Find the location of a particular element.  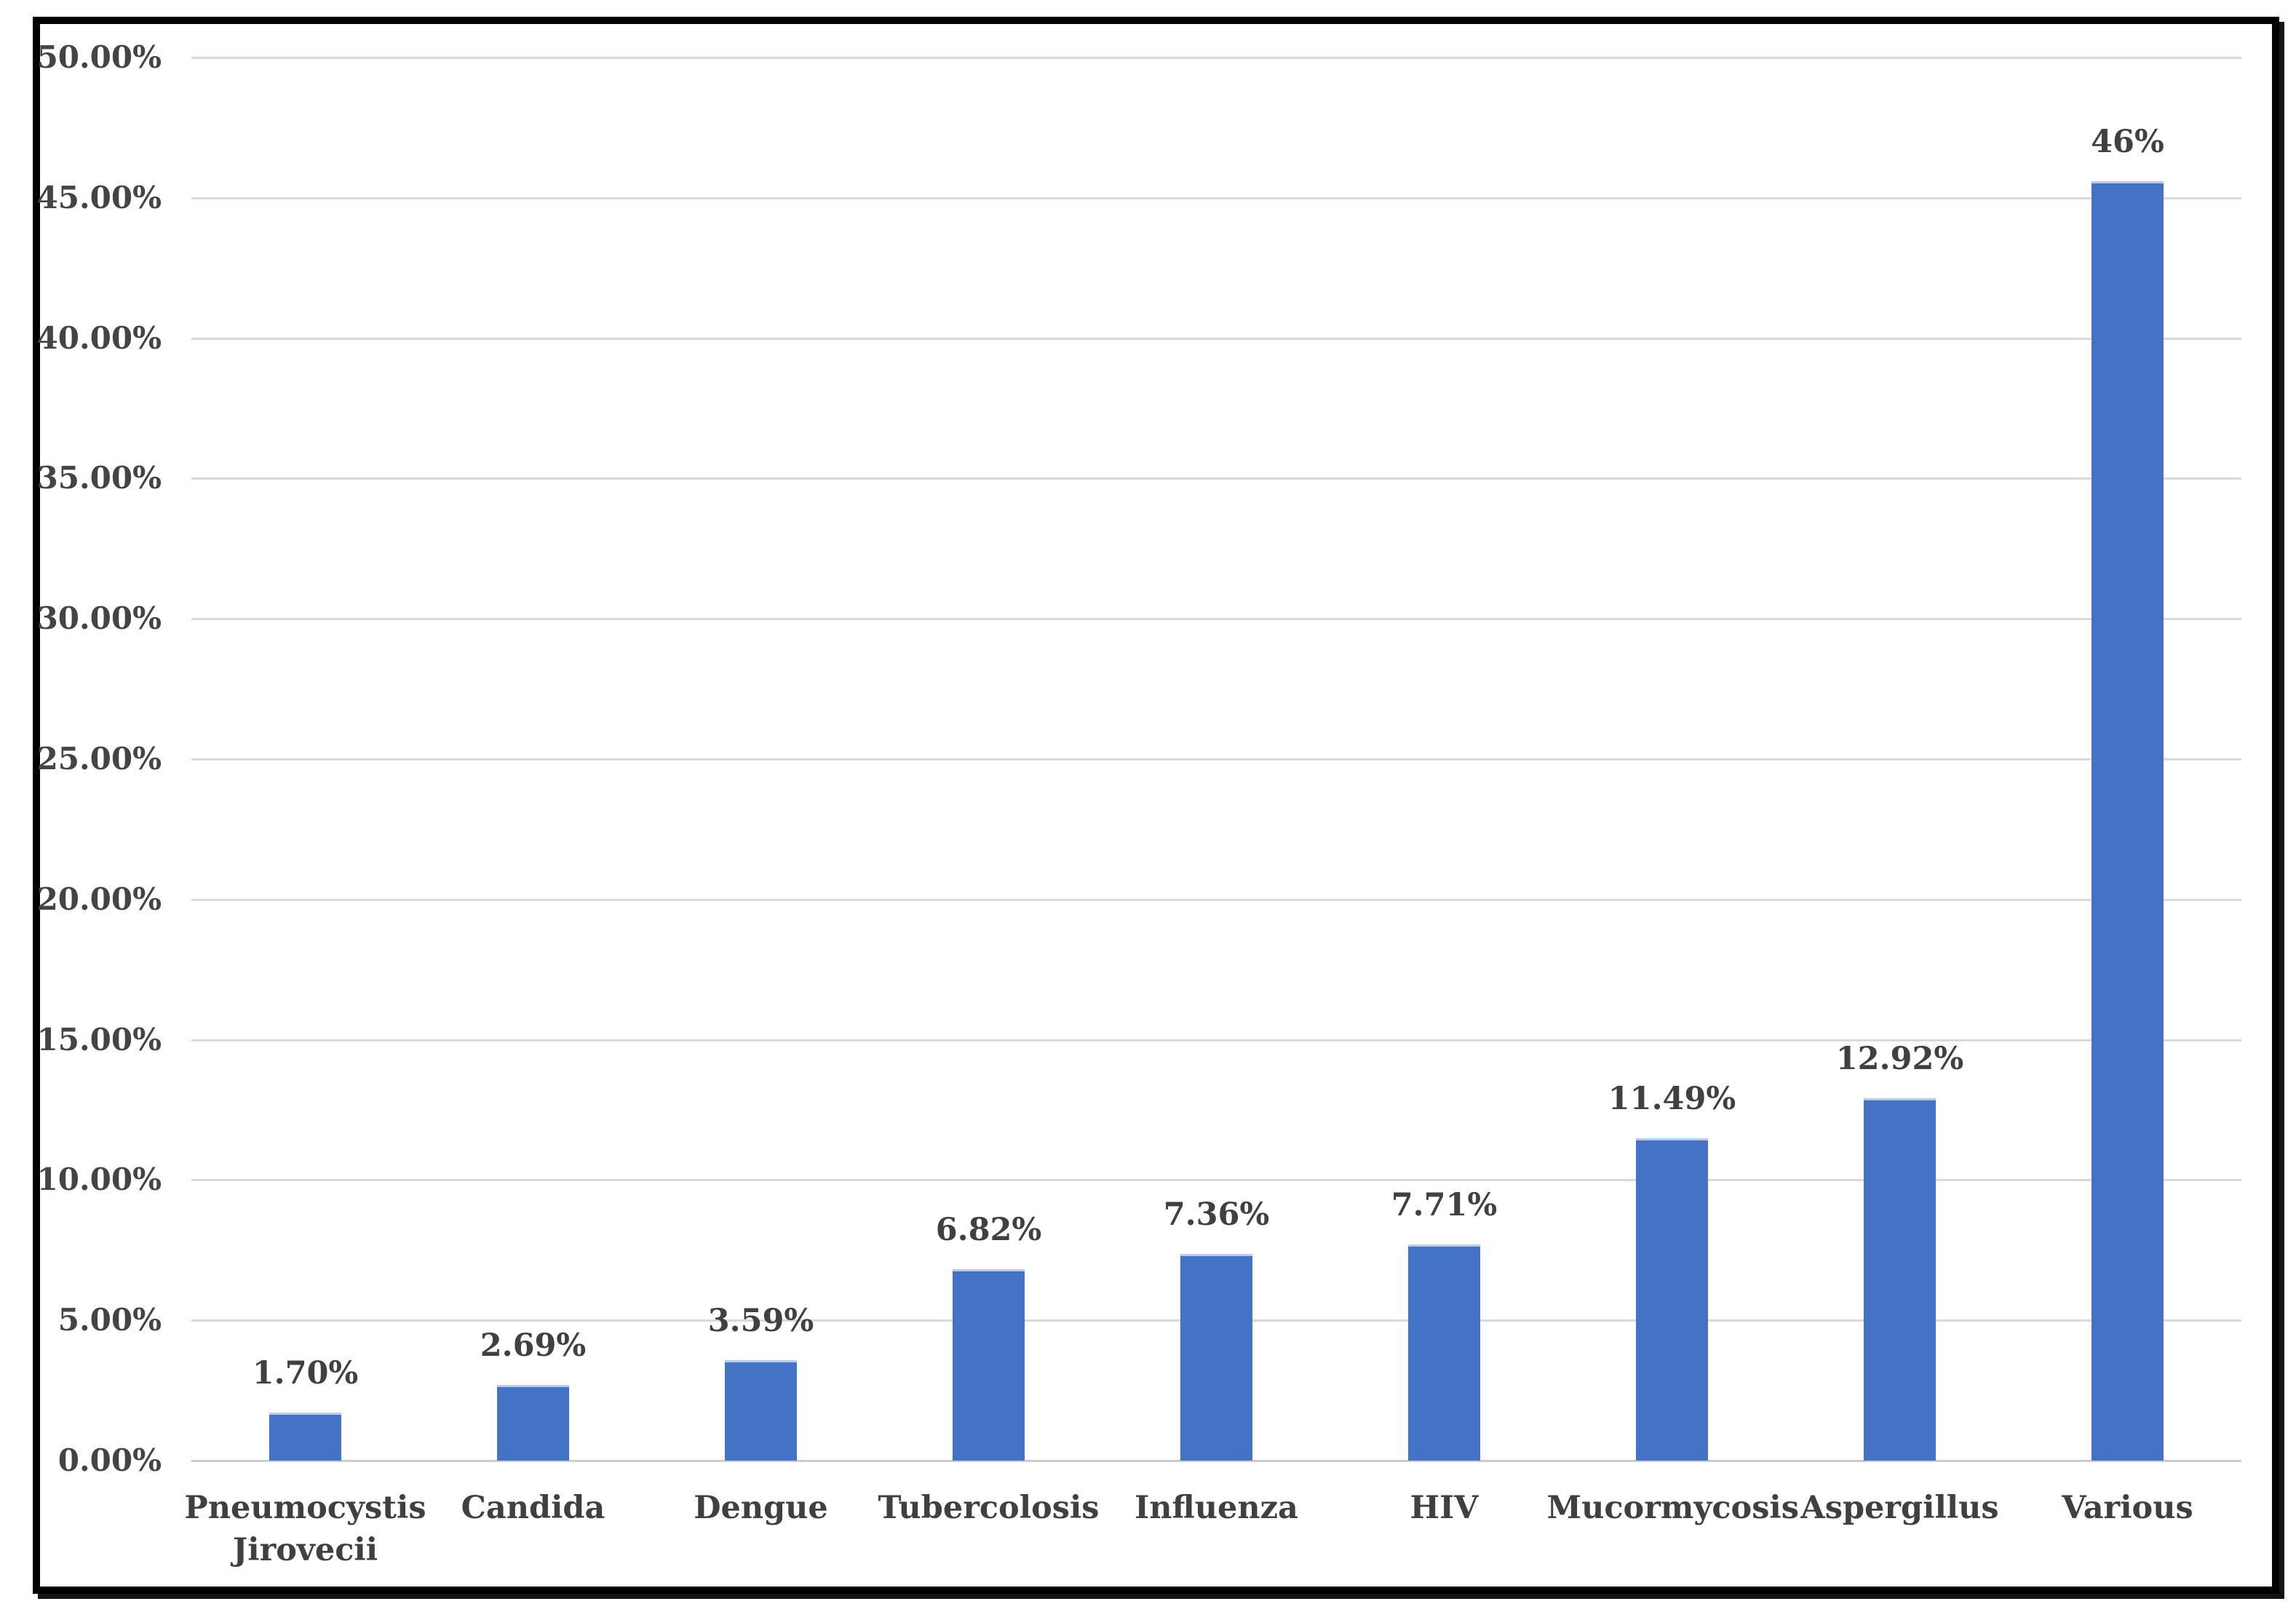

category-label: Influenza is located at coordinates (1216, 1508).